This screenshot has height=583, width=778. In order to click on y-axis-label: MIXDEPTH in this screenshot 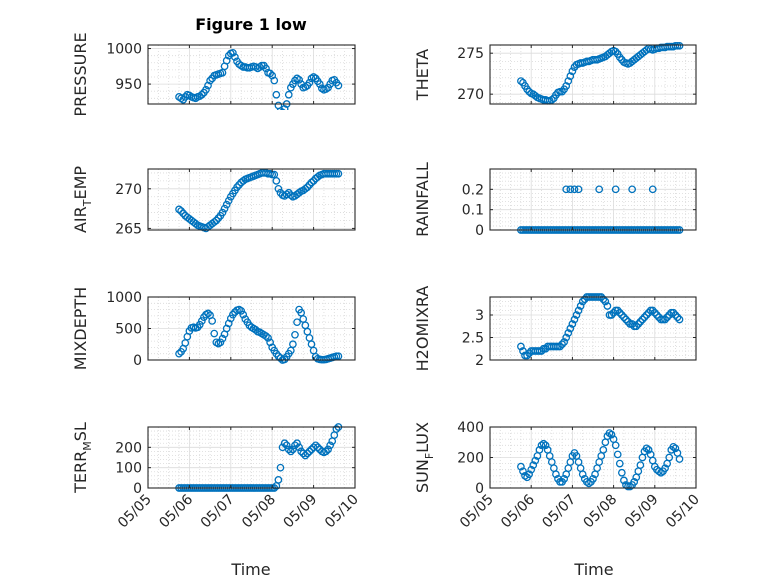, I will do `click(80, 328)`.